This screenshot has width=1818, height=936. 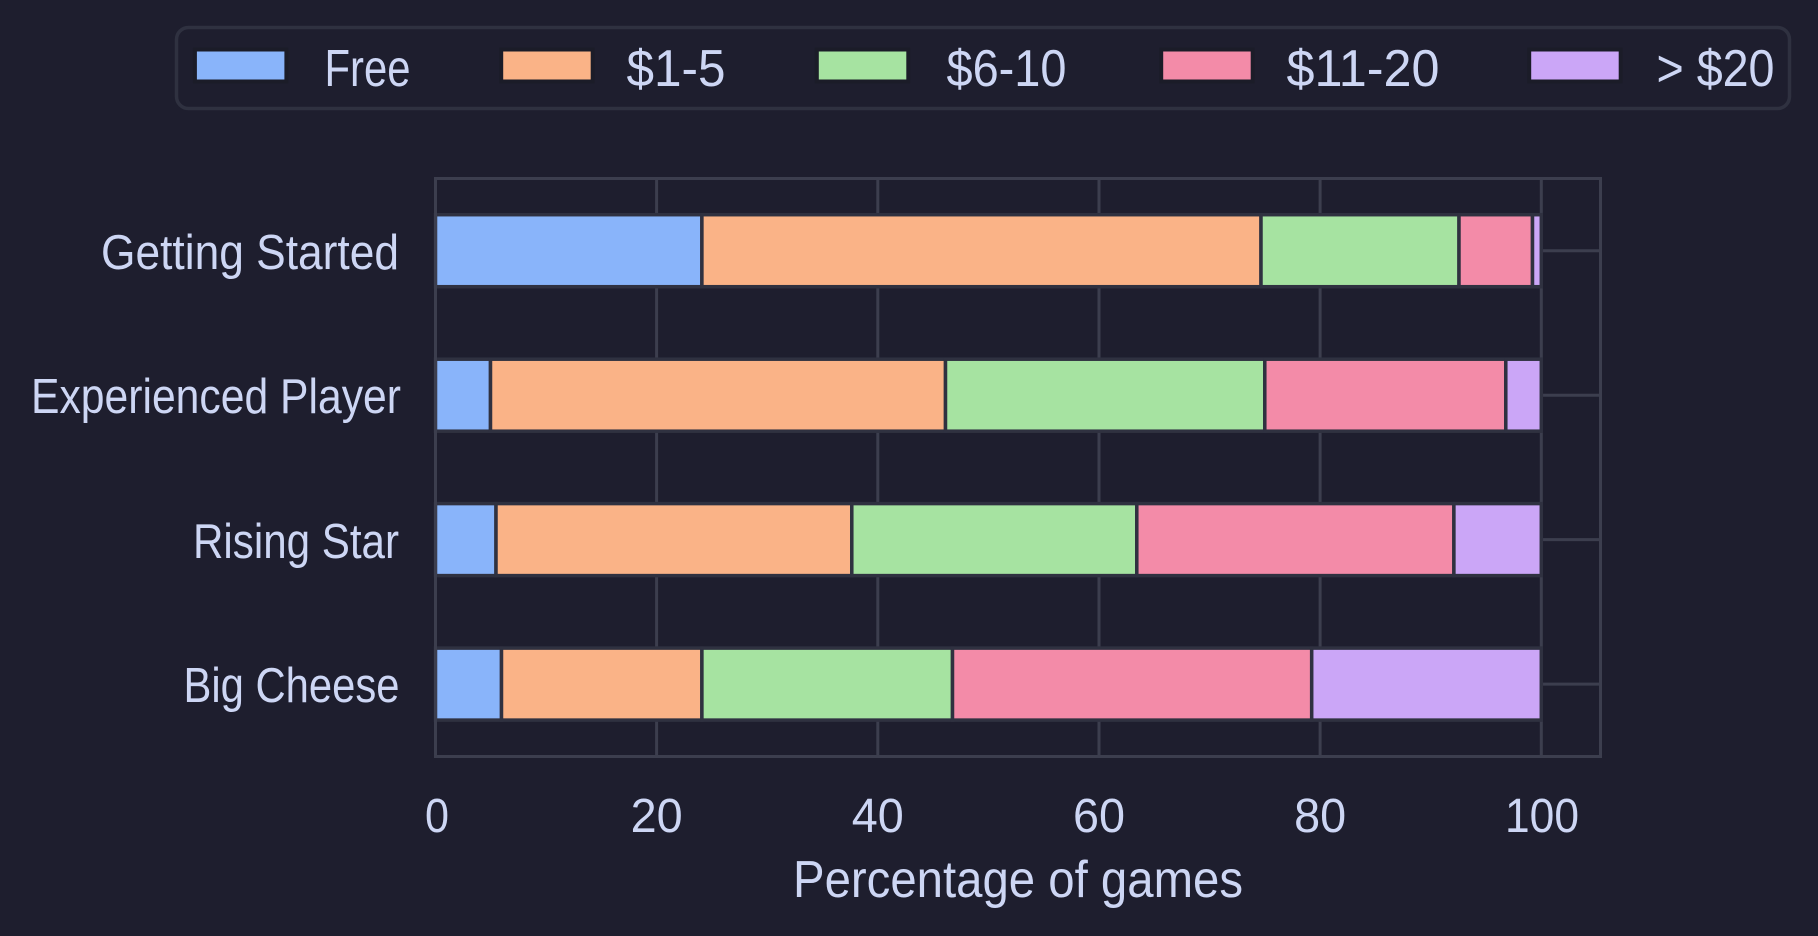 I want to click on svg-text: 100, so click(x=1542, y=816).